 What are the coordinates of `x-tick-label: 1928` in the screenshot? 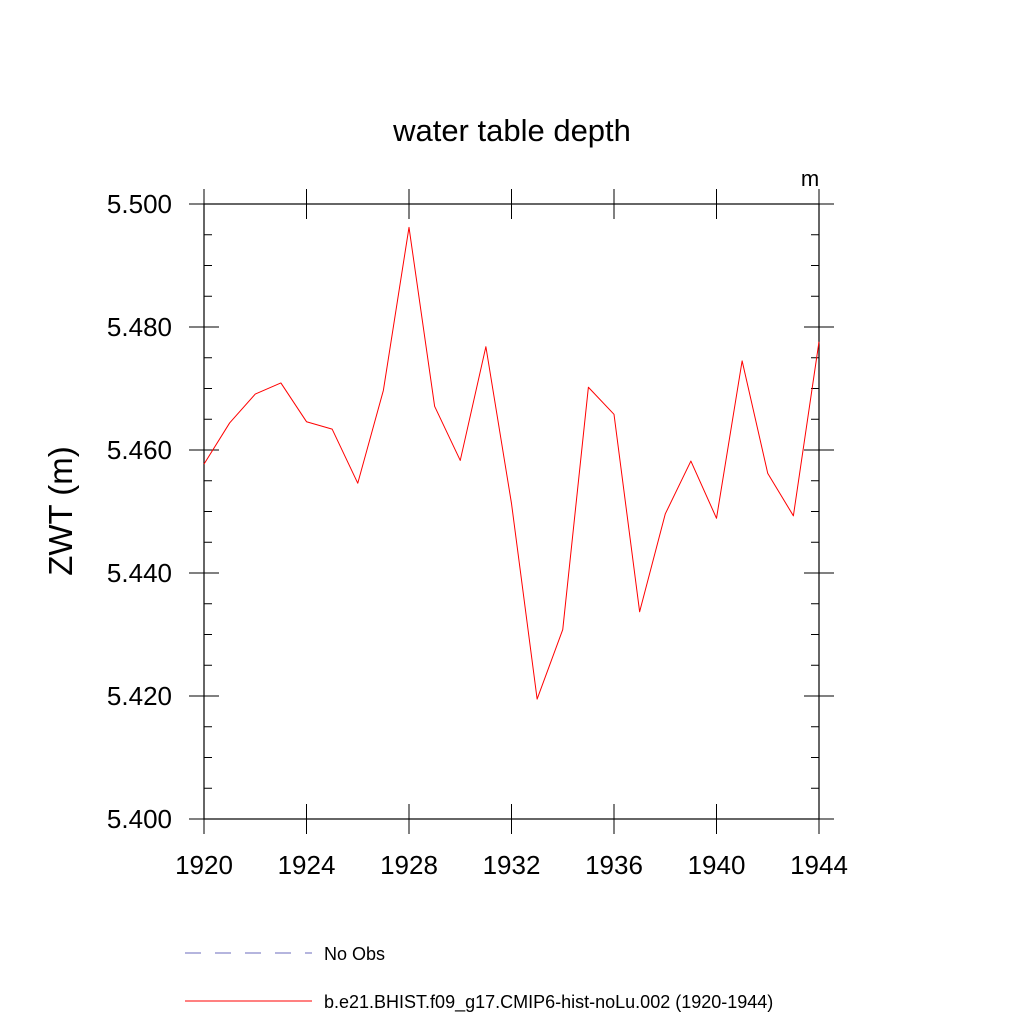 It's located at (409, 865).